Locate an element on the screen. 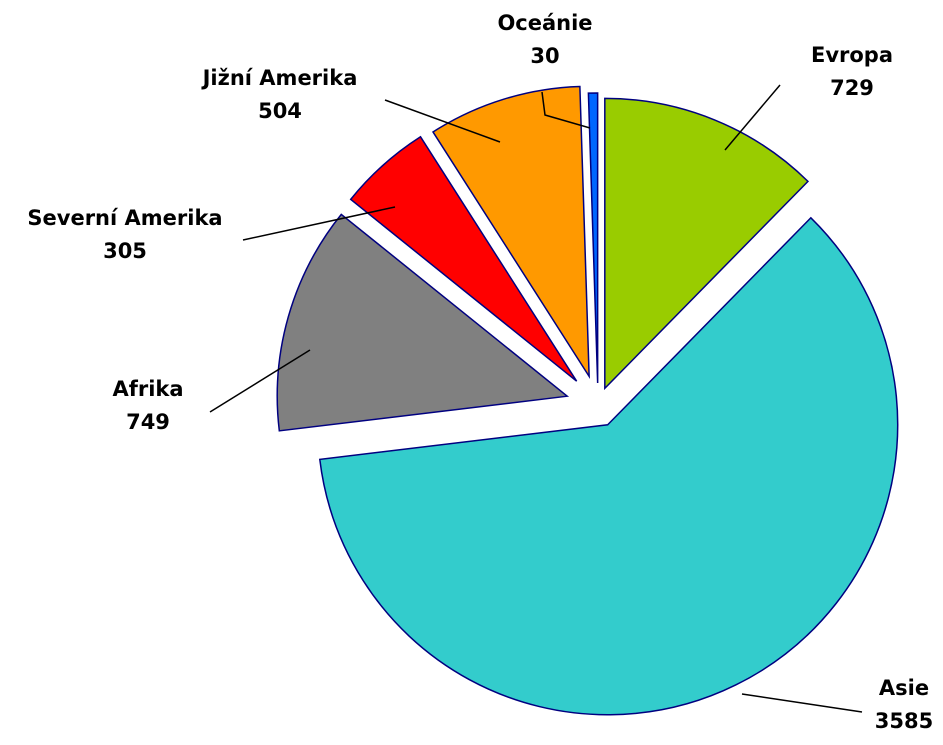 This screenshot has height=745, width=943. slice-label-value: 729 is located at coordinates (852, 88).